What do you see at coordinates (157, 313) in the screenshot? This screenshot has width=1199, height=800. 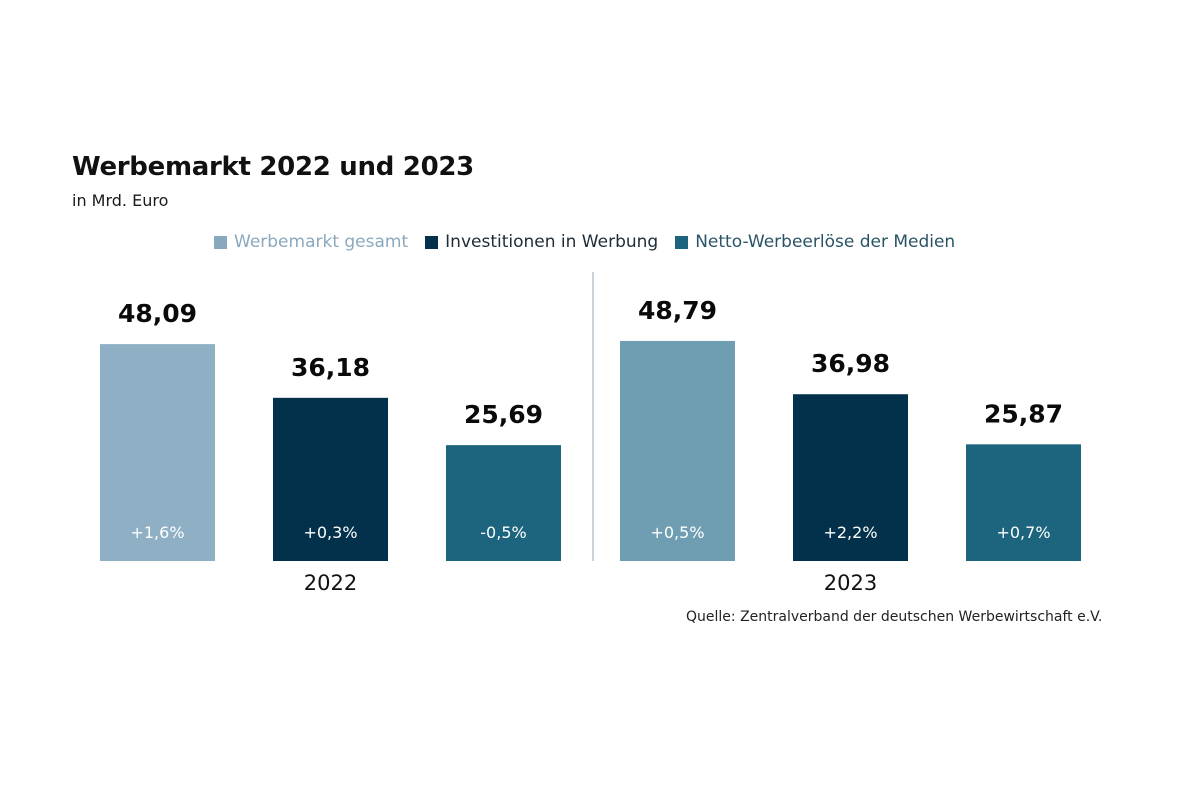 I see `value-label: 48,09` at bounding box center [157, 313].